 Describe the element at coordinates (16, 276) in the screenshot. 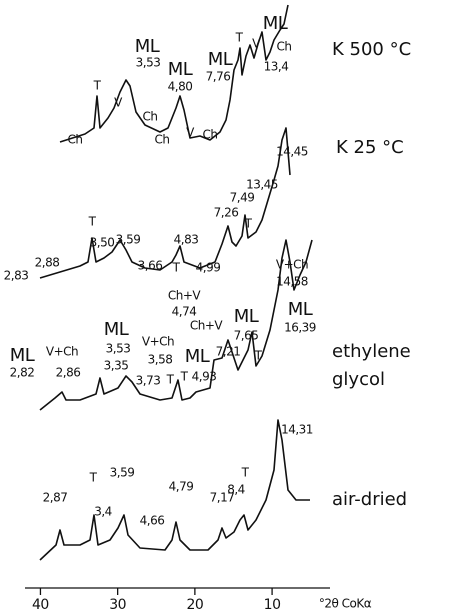

I see `peak-annotation: 2,83` at that location.